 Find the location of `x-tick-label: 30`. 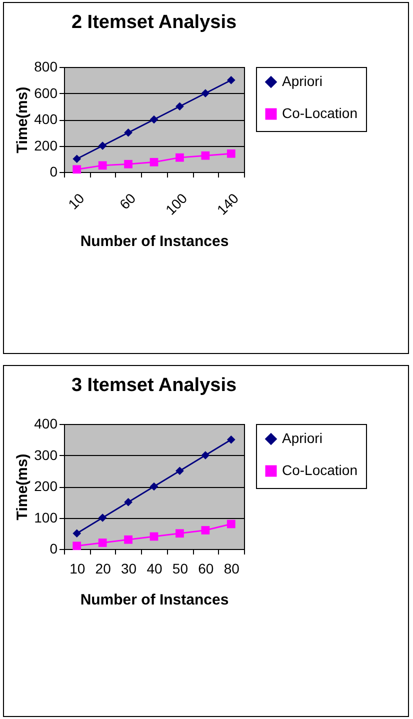

x-tick-label: 30 is located at coordinates (128, 568).